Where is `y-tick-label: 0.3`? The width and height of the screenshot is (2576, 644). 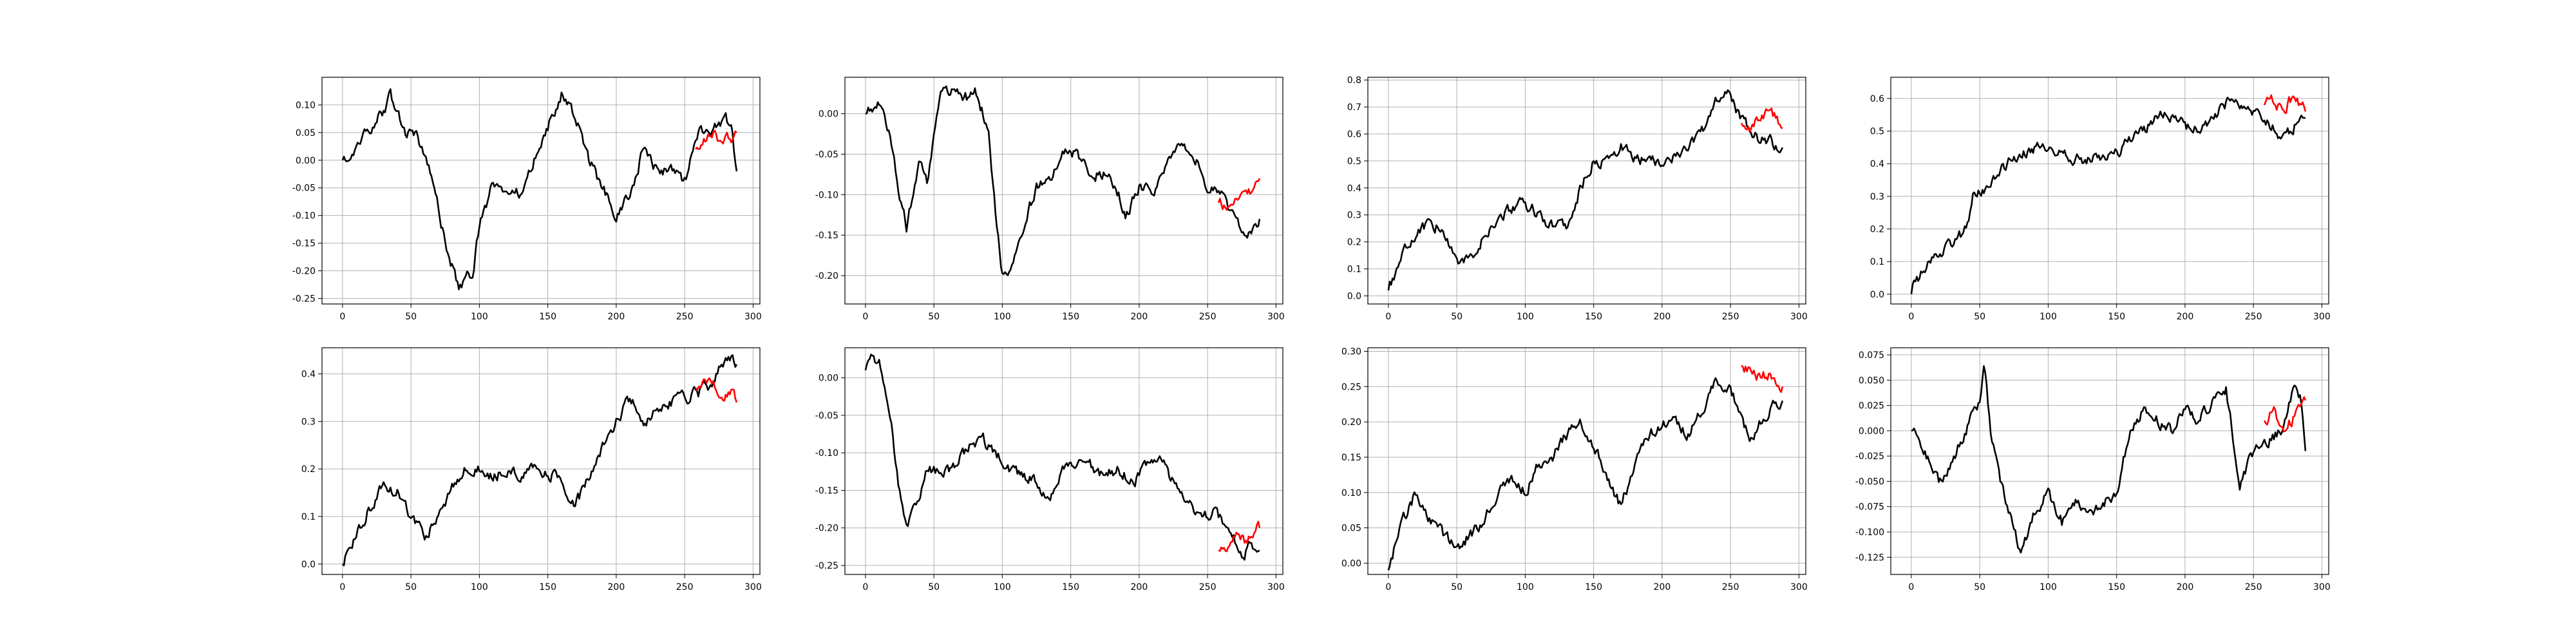
y-tick-label: 0.3 is located at coordinates (1354, 216).